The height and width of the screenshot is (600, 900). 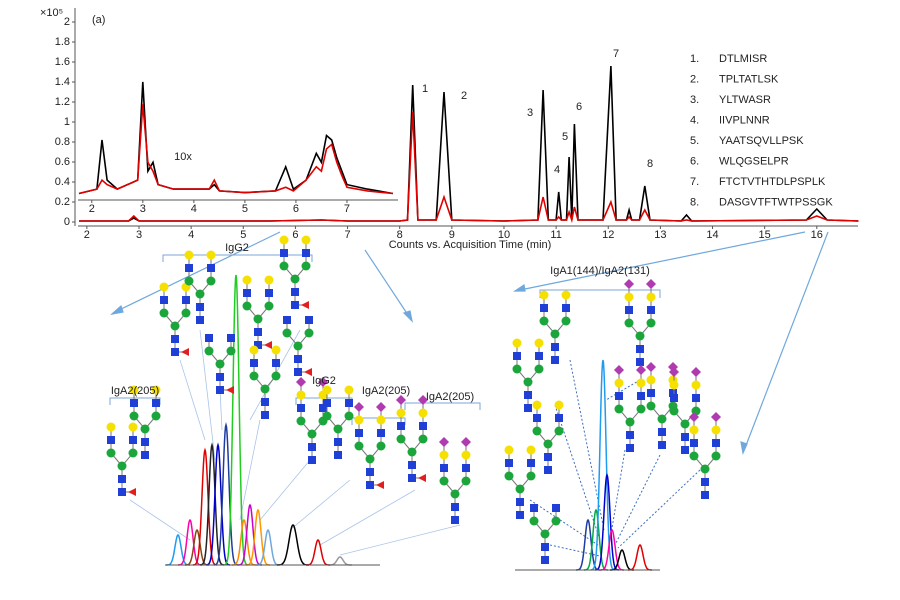 I want to click on connector-lines-solid, so click(x=295, y=442).